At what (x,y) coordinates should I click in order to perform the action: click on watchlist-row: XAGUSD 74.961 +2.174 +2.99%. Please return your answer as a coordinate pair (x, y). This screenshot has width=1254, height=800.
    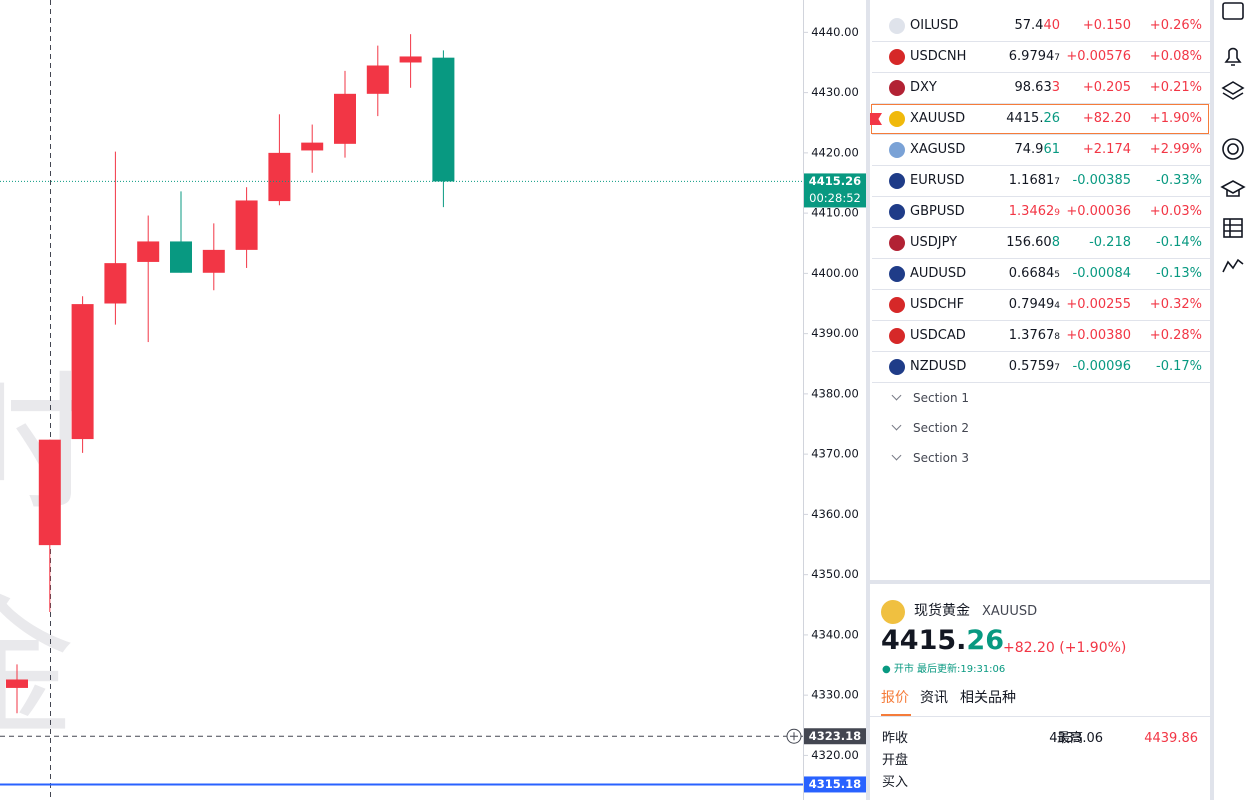
    Looking at the image, I should click on (1040, 150).